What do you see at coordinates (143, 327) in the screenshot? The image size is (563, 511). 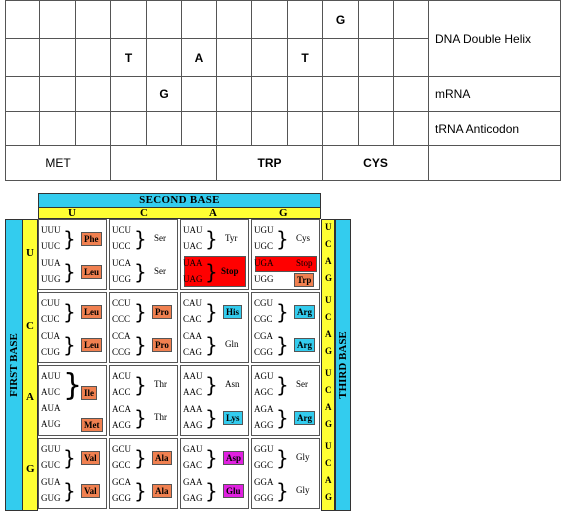 I see `codon-cell-CC: CCU CCC} Pro CCA CCG} Pro` at bounding box center [143, 327].